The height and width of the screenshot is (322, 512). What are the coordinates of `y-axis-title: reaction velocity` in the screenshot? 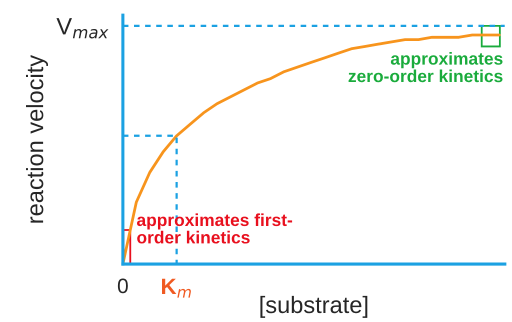 It's located at (37, 138).